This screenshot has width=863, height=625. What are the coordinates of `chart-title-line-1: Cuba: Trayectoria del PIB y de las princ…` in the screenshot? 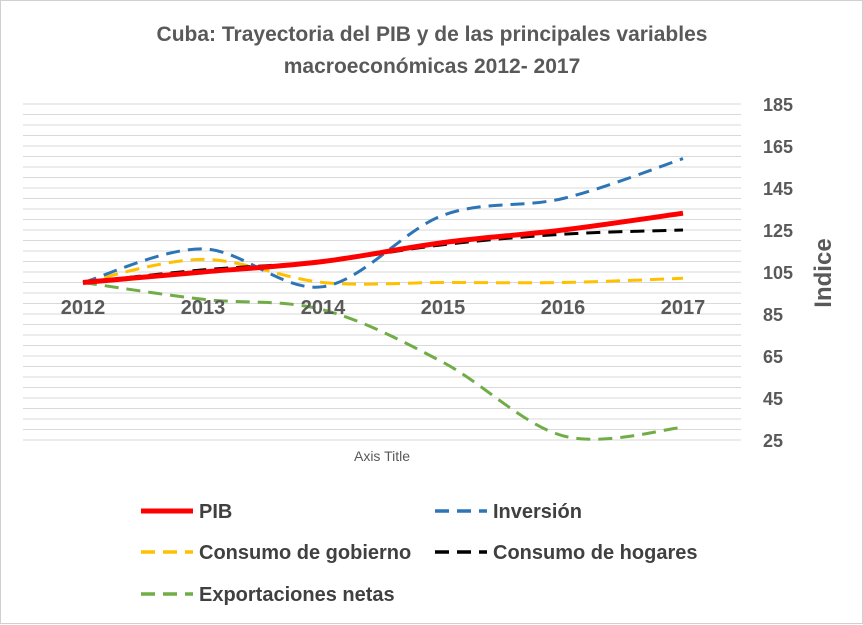 It's located at (432, 34).